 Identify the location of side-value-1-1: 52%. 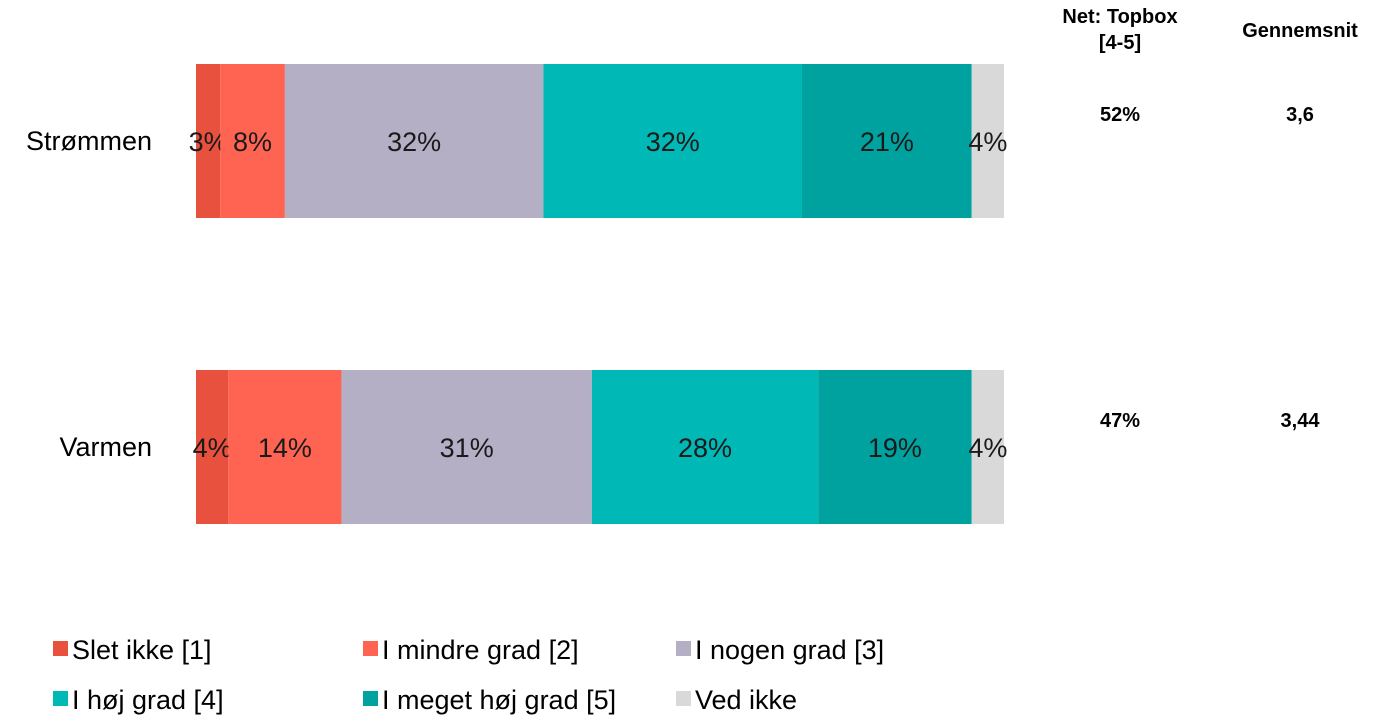
(1120, 115).